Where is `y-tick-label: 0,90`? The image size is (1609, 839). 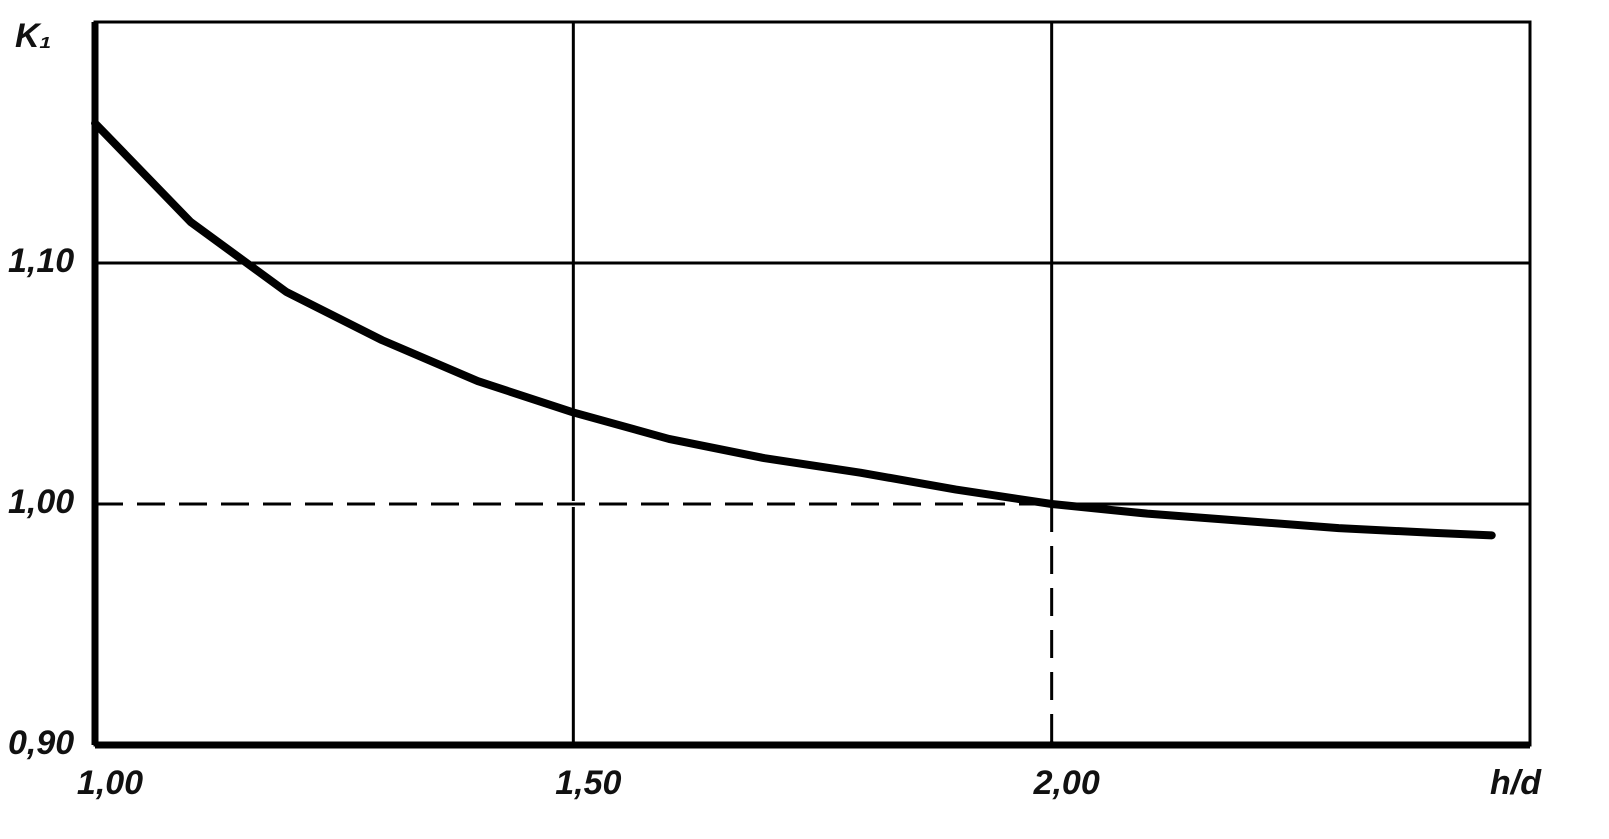
y-tick-label: 0,90 is located at coordinates (41, 743).